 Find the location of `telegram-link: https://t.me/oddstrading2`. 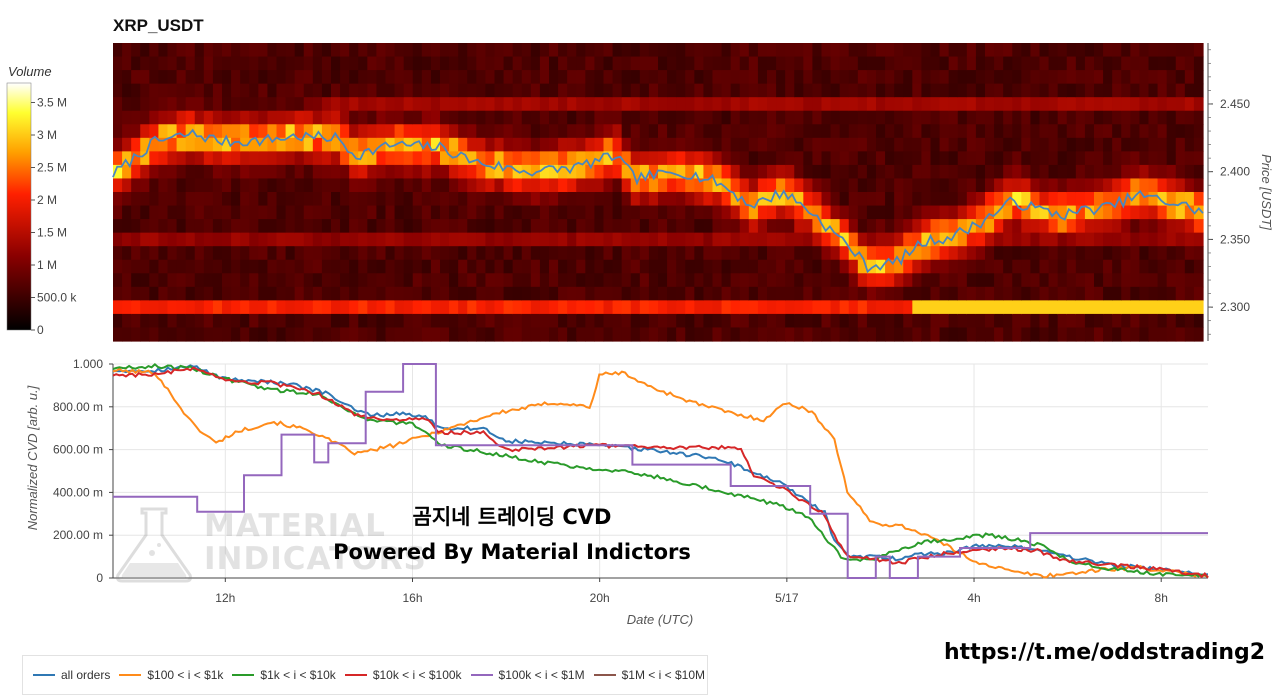

telegram-link: https://t.me/oddstrading2 is located at coordinates (1105, 652).